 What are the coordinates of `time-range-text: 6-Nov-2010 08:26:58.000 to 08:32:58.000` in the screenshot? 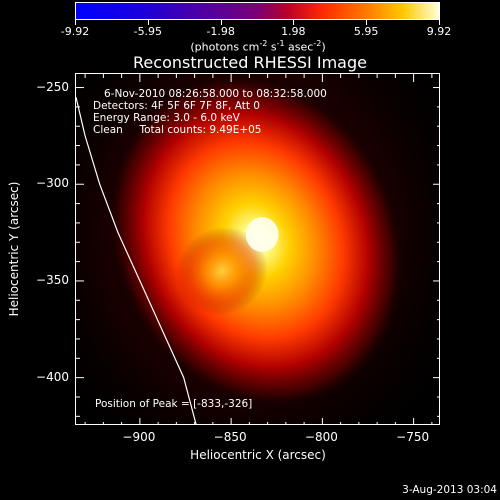 It's located at (215, 94).